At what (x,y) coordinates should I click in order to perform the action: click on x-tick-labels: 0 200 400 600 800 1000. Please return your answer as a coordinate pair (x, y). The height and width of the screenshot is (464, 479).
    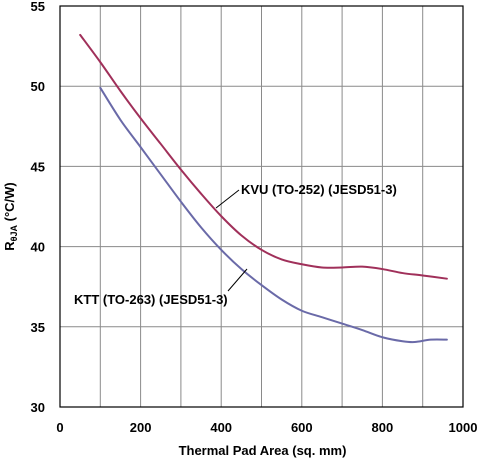
    Looking at the image, I should click on (266, 427).